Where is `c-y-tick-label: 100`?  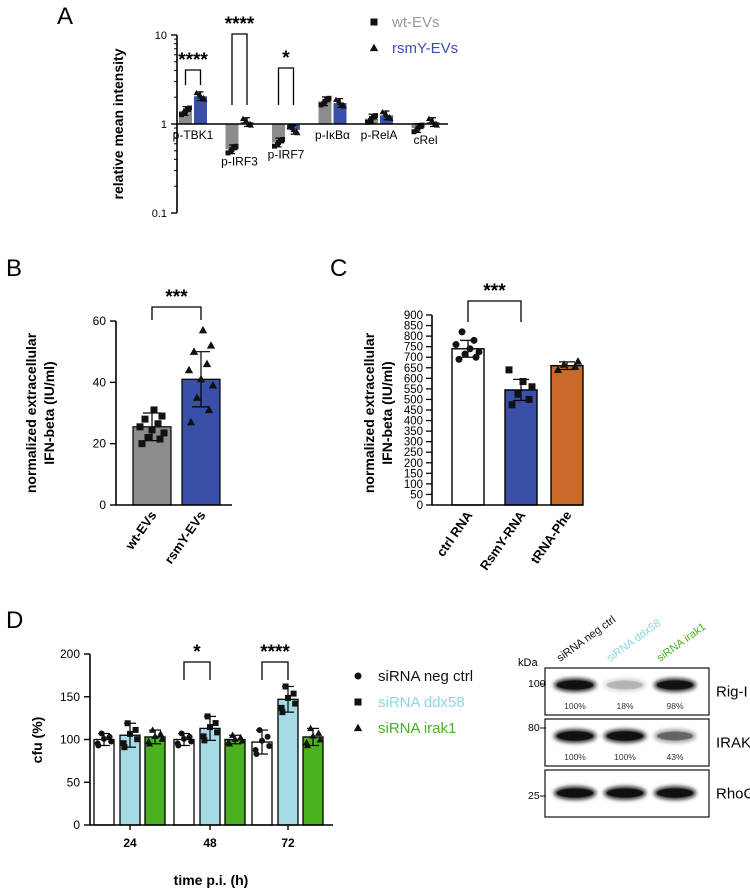 c-y-tick-label: 100 is located at coordinates (413, 485).